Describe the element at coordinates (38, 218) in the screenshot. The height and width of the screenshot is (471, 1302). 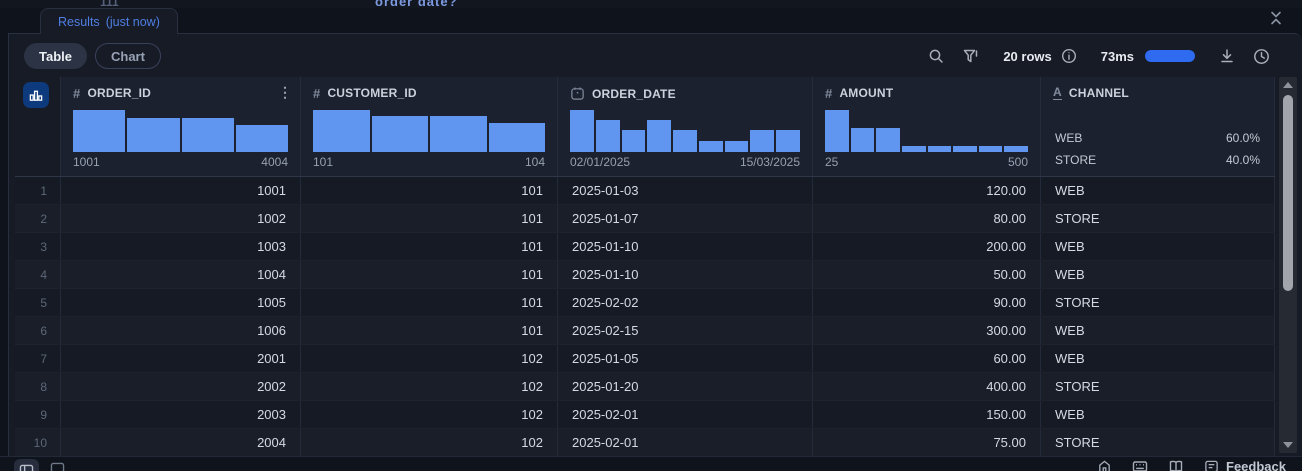
I see `row-number: 2` at that location.